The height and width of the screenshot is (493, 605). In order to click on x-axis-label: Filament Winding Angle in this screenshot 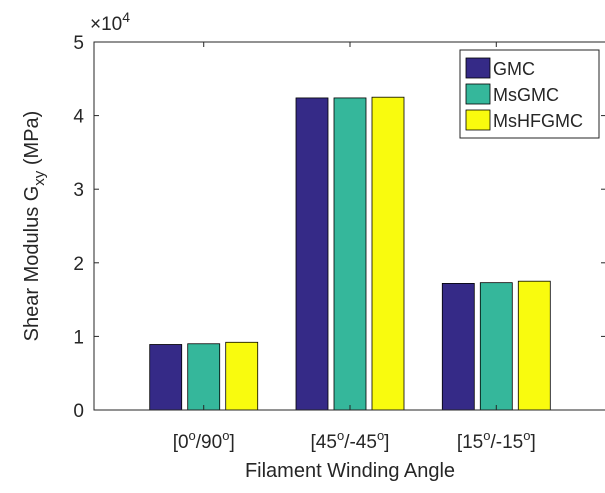, I will do `click(350, 471)`.